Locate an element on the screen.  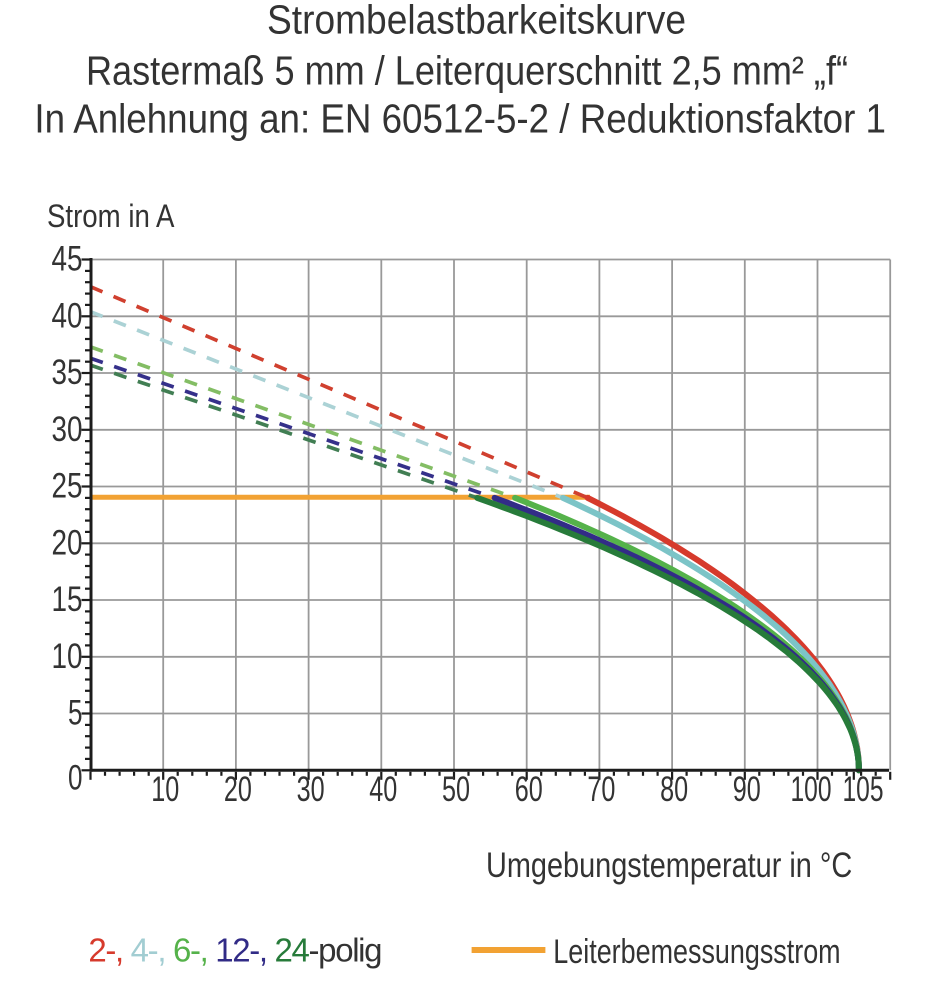
svg-text: 0 is located at coordinates (75, 777).